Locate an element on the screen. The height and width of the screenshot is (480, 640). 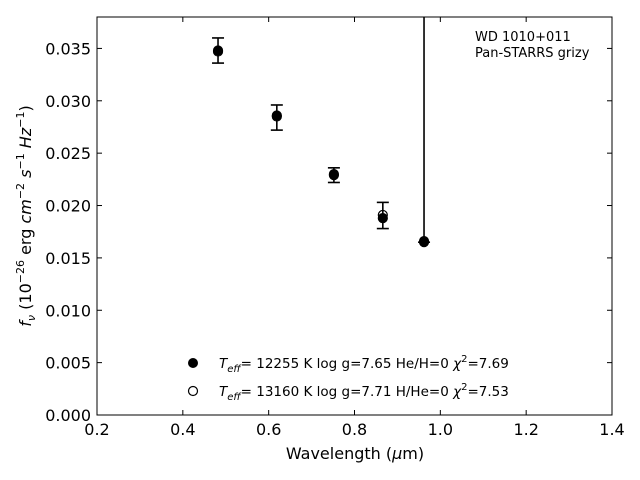
model-point-filled is located at coordinates (382, 218).